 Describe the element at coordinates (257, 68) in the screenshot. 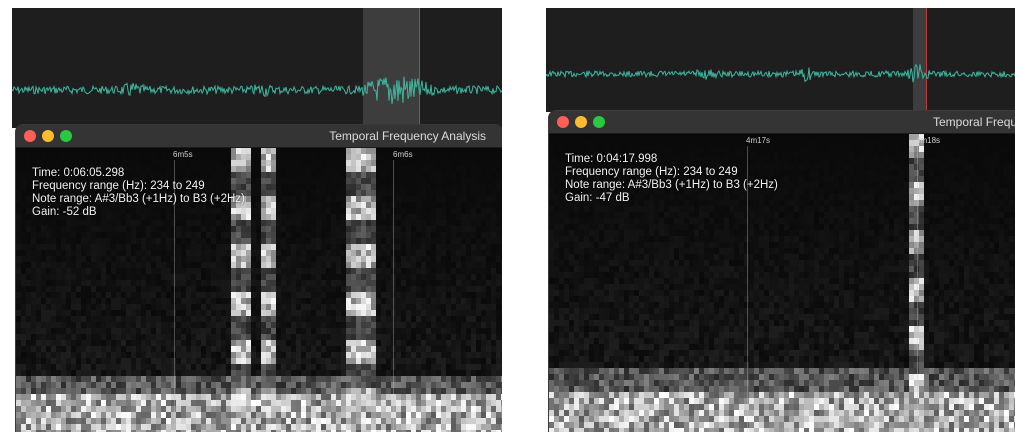

I see `left-waveform-view` at that location.